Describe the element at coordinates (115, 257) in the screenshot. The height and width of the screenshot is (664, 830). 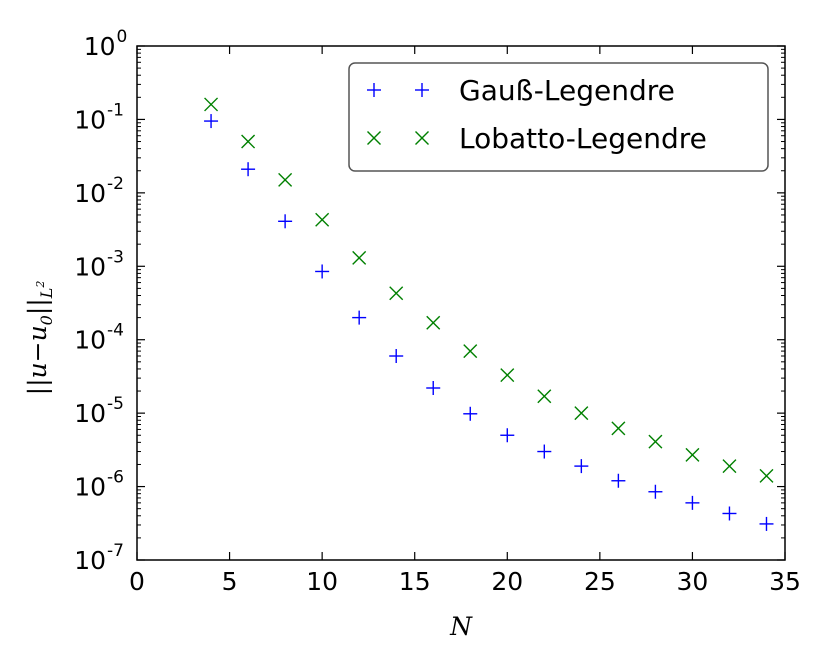
I see `y-tick-exponent: -3` at that location.